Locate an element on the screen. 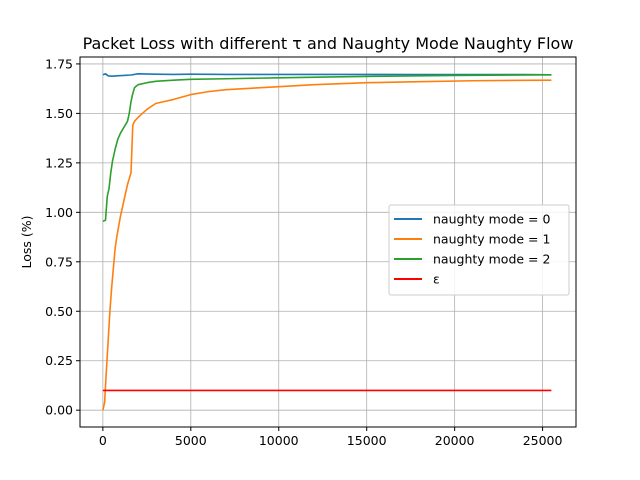 This screenshot has width=640, height=480. x-tick-label: 10000 is located at coordinates (279, 440).